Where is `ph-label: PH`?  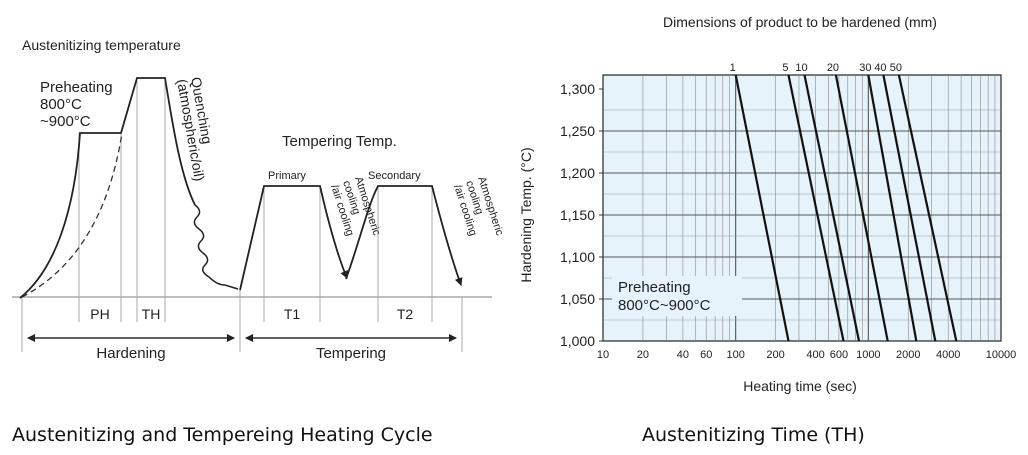
ph-label: PH is located at coordinates (99, 314).